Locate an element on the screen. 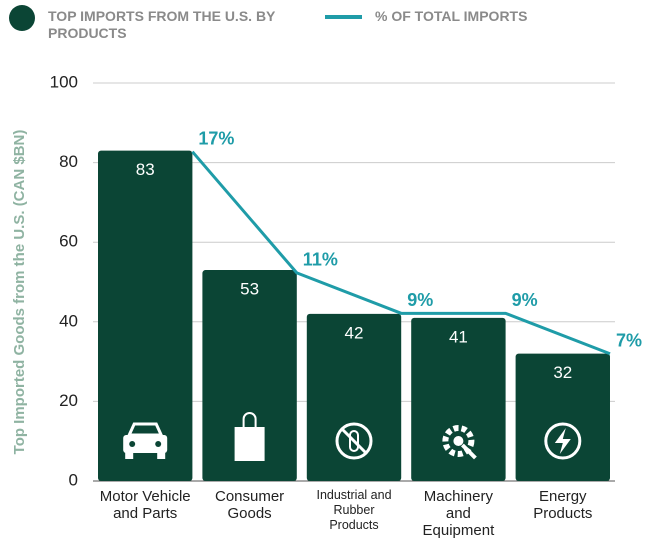  line-value-label: 7% is located at coordinates (629, 340).